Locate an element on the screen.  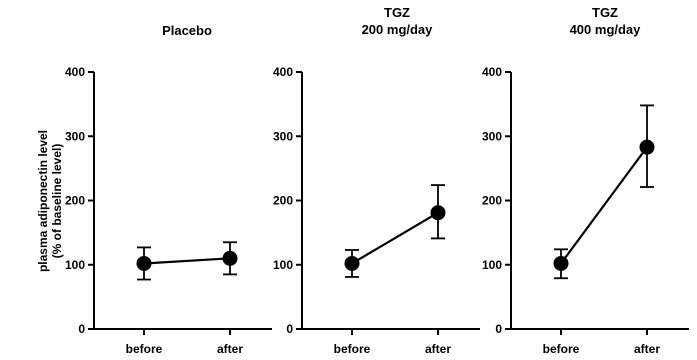
panel-1-x-tick-label-after: after is located at coordinates (230, 349).